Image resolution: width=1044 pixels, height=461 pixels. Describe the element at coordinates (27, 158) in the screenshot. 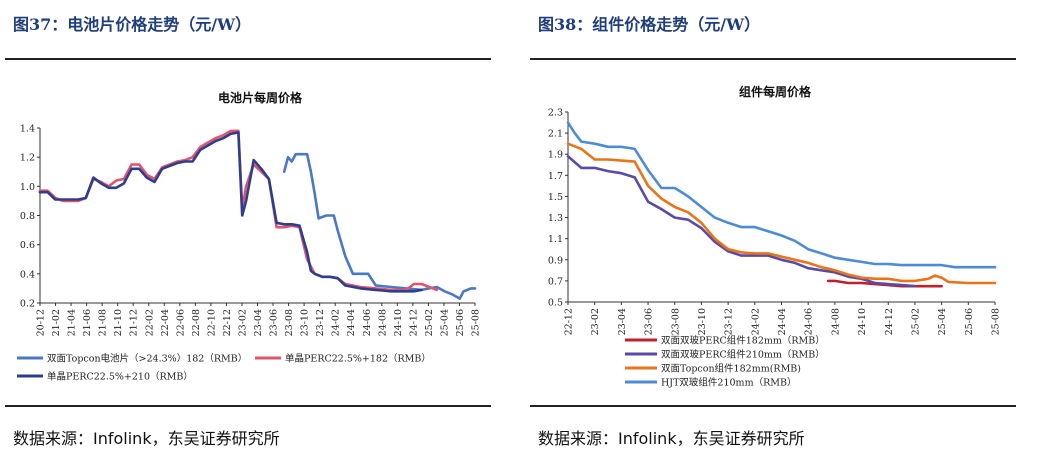

I see `y-tick-label: 1.2` at that location.